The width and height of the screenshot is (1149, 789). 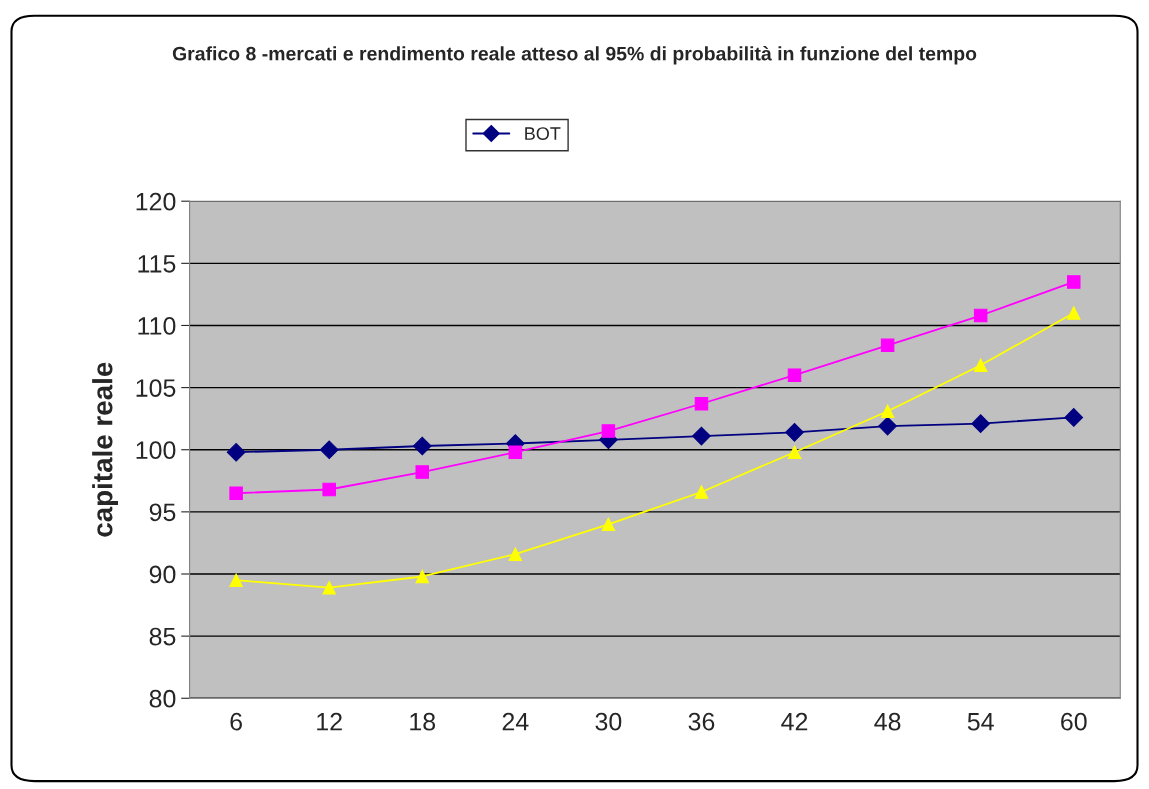 I want to click on y-tick-label: 115, so click(x=157, y=264).